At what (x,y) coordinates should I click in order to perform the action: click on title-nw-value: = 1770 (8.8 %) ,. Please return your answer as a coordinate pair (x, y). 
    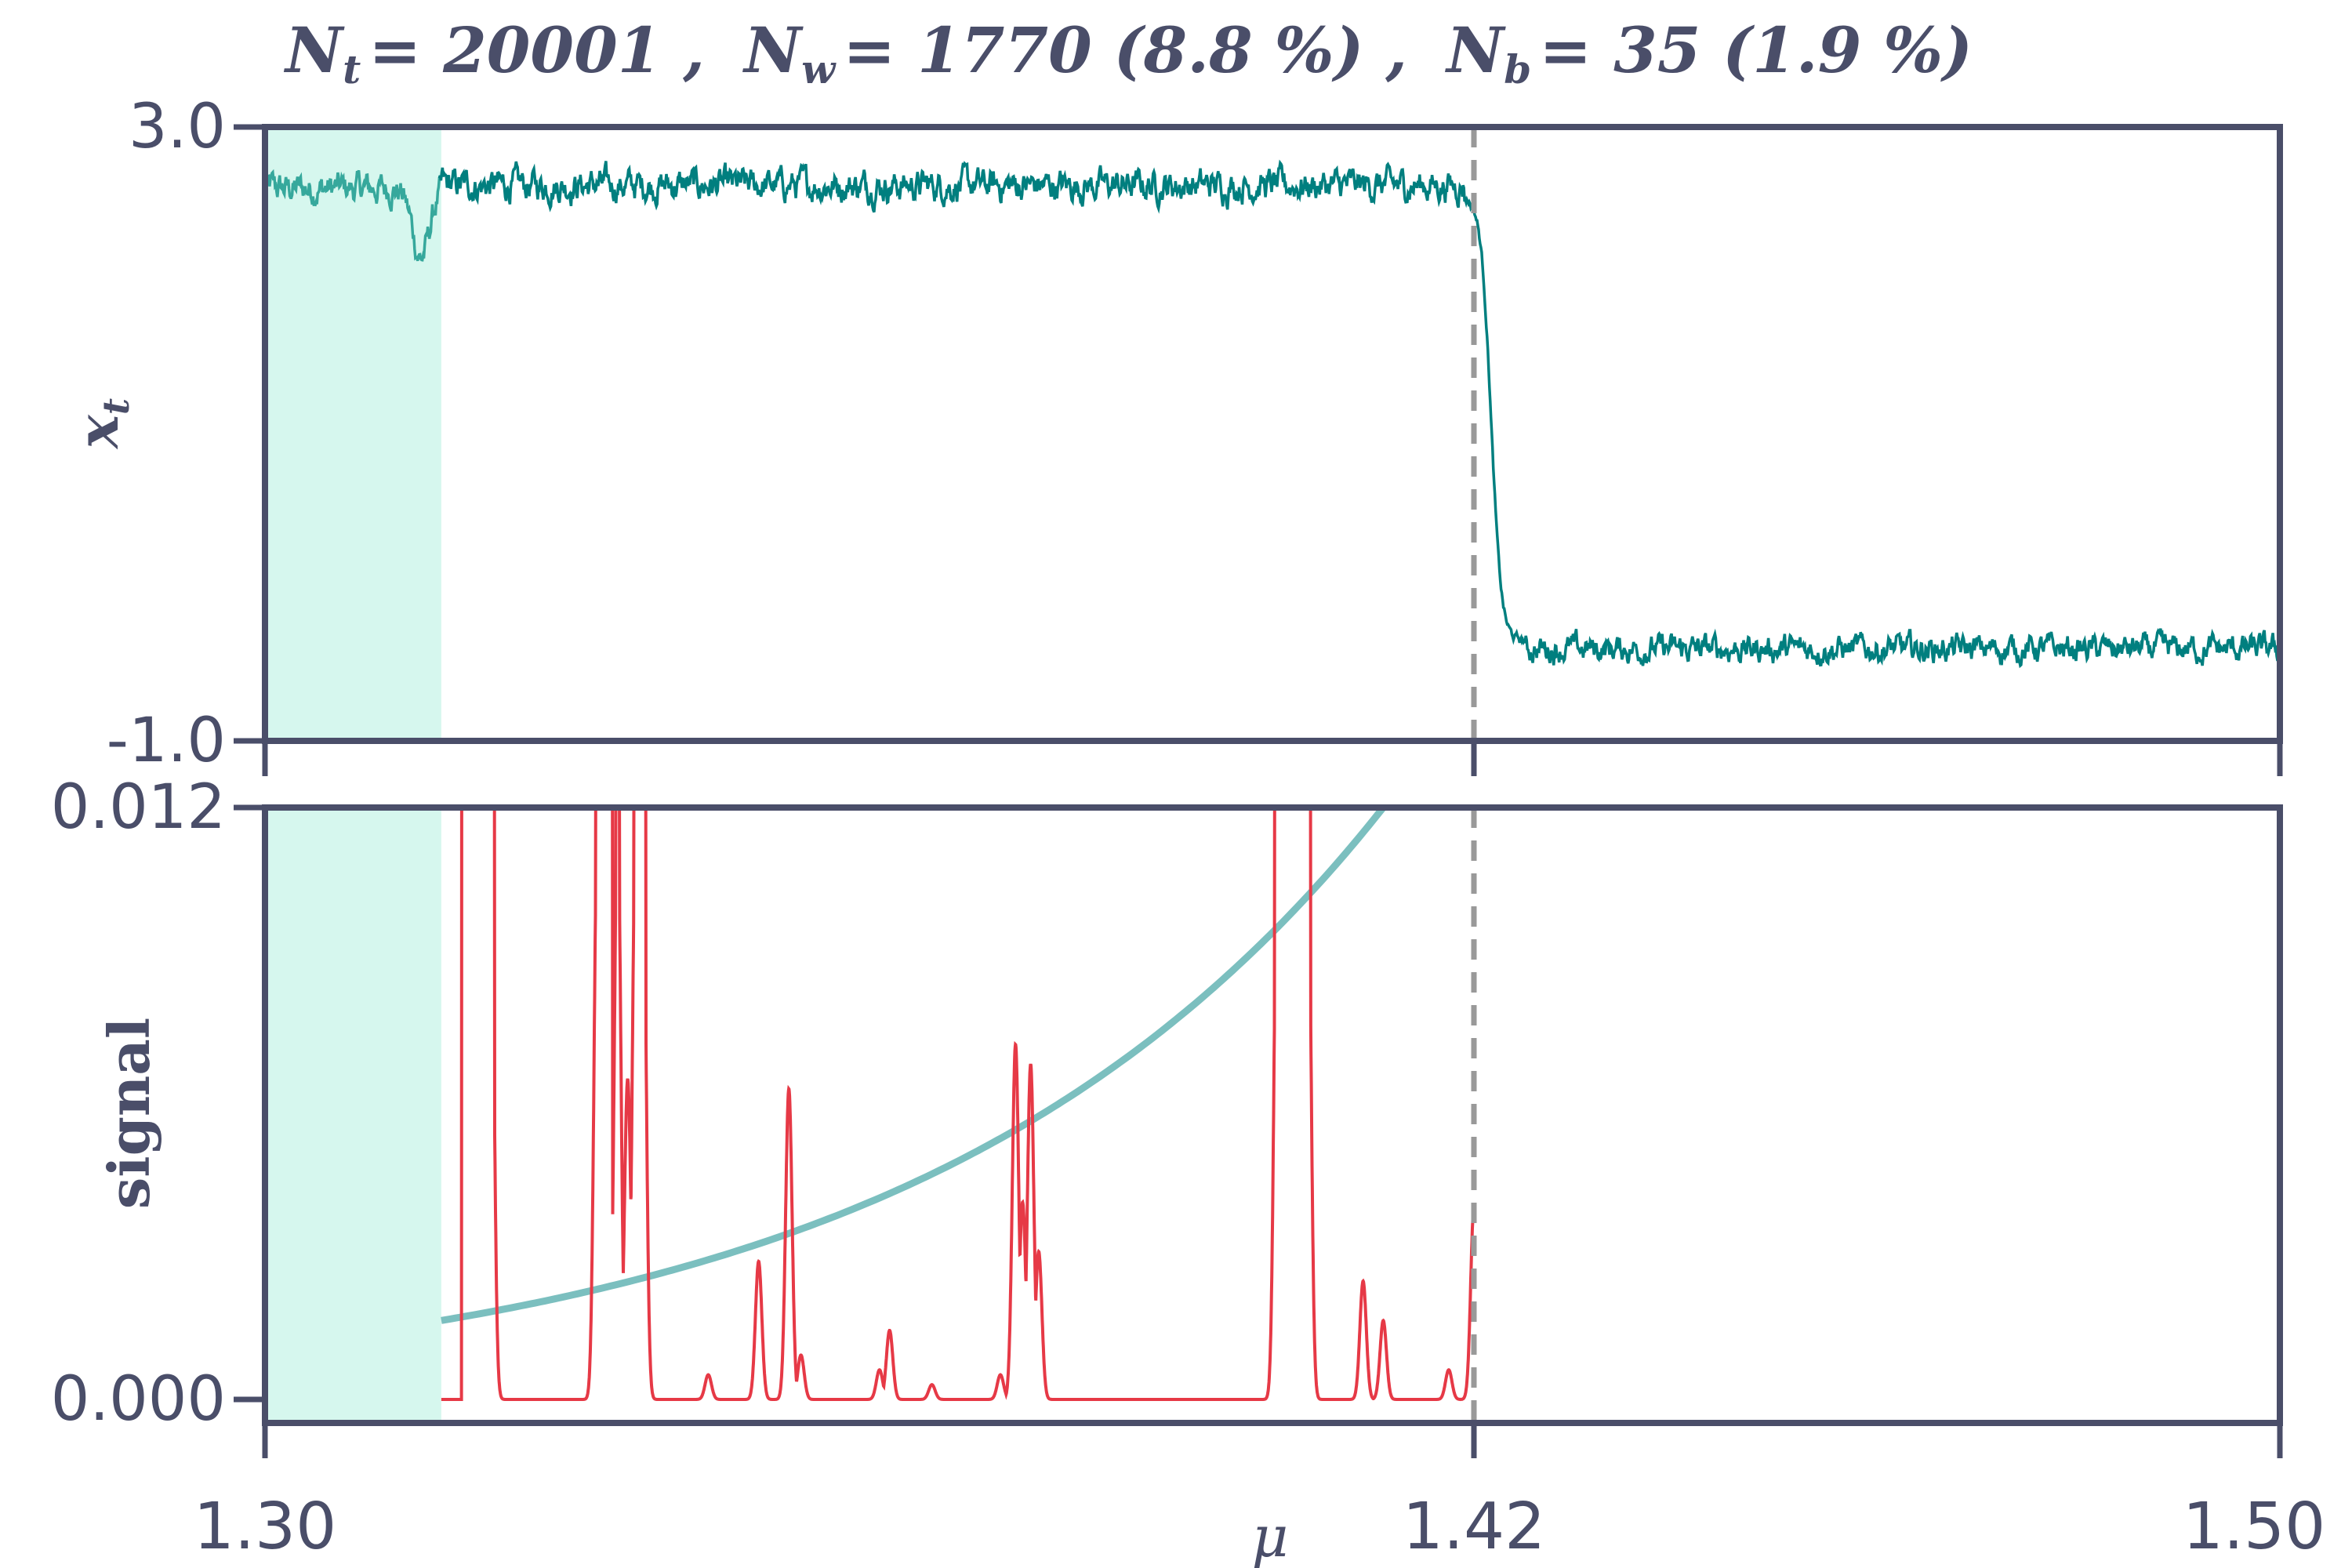
    Looking at the image, I should click on (1125, 50).